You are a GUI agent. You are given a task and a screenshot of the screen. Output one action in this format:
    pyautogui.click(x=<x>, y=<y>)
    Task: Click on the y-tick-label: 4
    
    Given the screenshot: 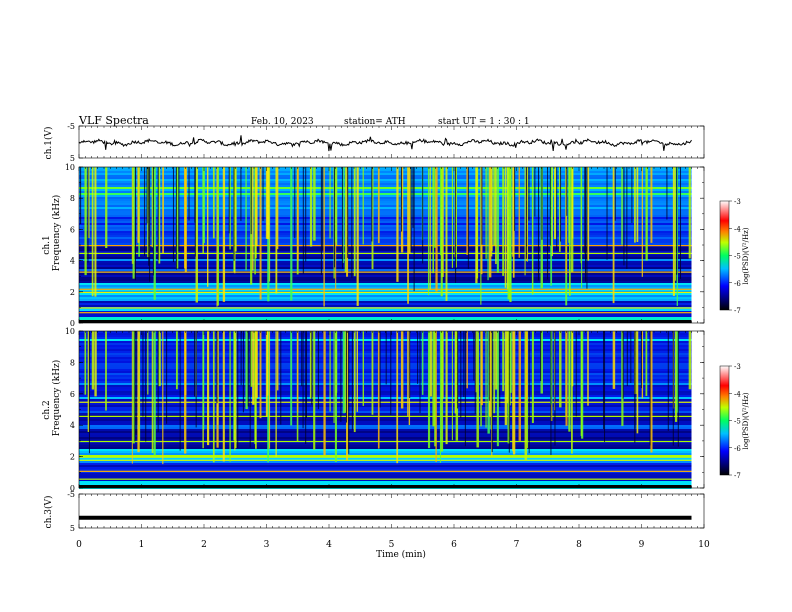 What is the action you would take?
    pyautogui.click(x=72, y=261)
    